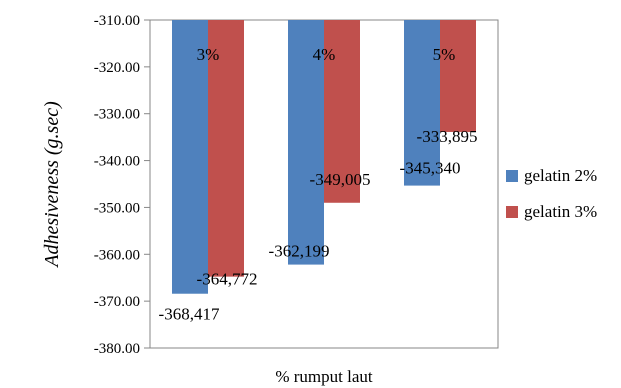 The height and width of the screenshot is (388, 621). I want to click on y-tick-label: -330.00, so click(117, 115).